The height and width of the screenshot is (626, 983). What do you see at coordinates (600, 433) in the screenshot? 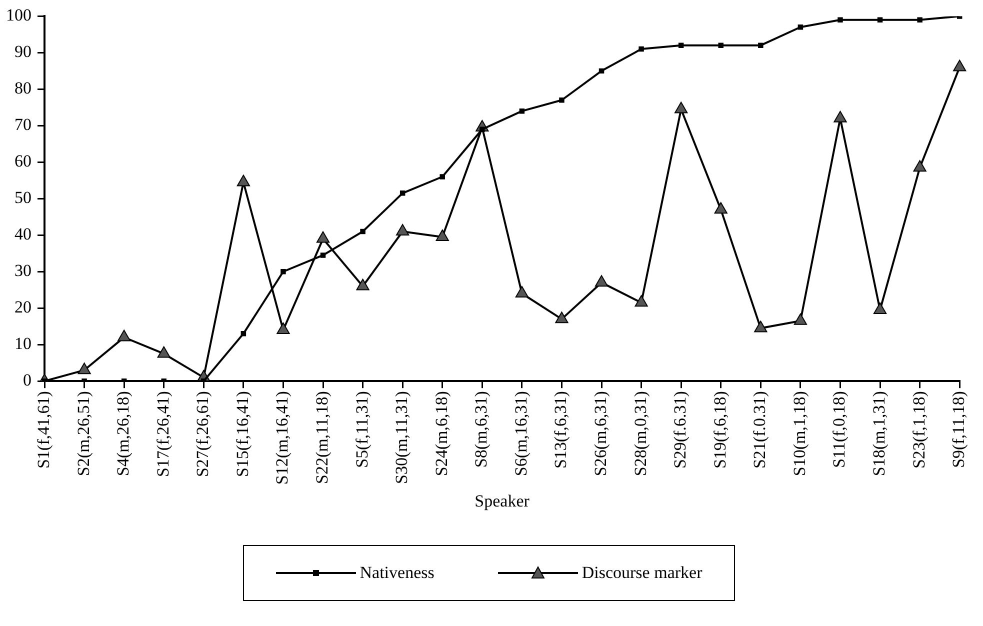
I see `x-tick-label: S26(m,6,31)` at bounding box center [600, 433].